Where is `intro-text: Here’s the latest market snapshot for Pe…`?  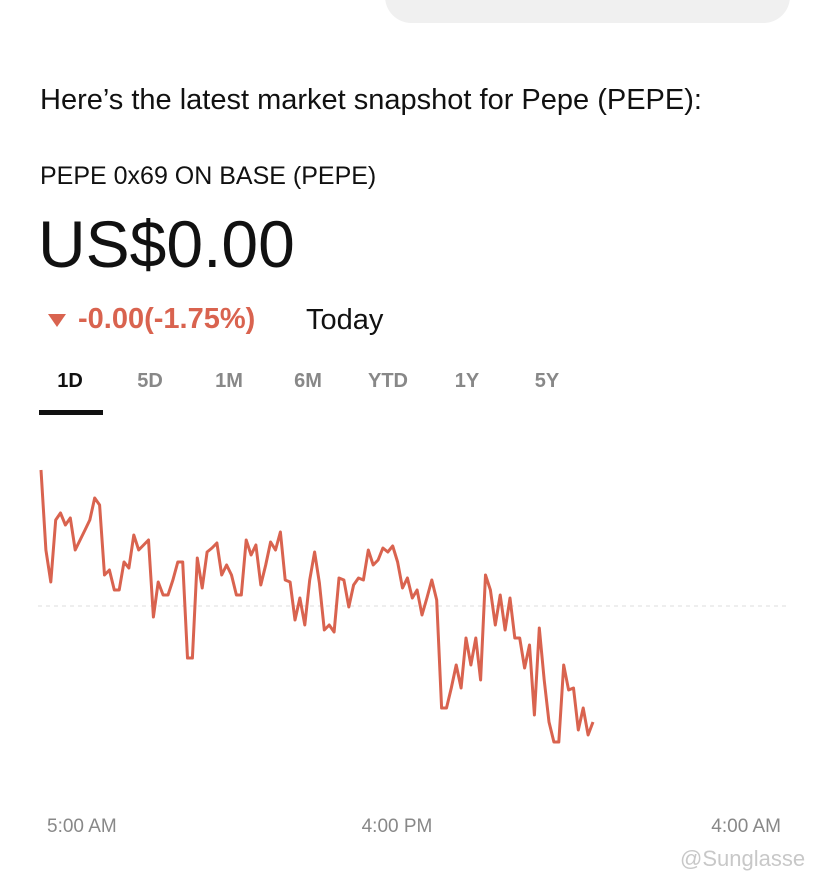 intro-text: Here’s the latest market snapshot for Pe… is located at coordinates (371, 100).